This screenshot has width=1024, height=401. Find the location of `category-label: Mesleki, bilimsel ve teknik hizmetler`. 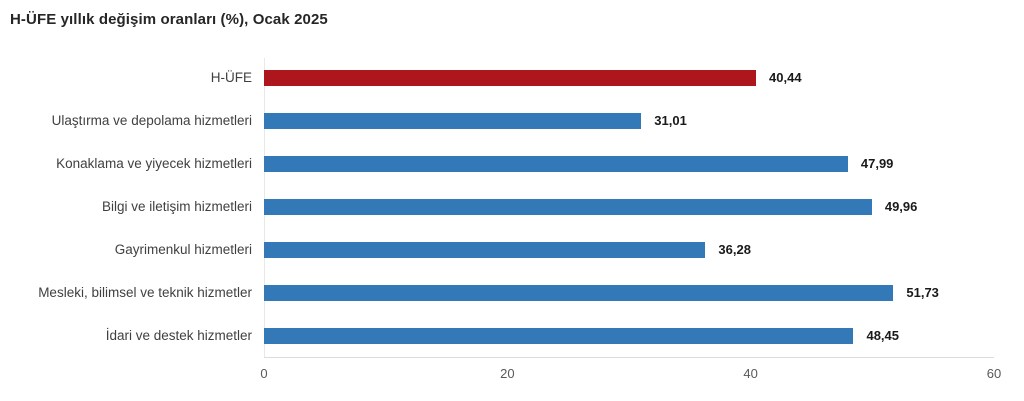

category-label: Mesleki, bilimsel ve teknik hizmetler is located at coordinates (145, 292).